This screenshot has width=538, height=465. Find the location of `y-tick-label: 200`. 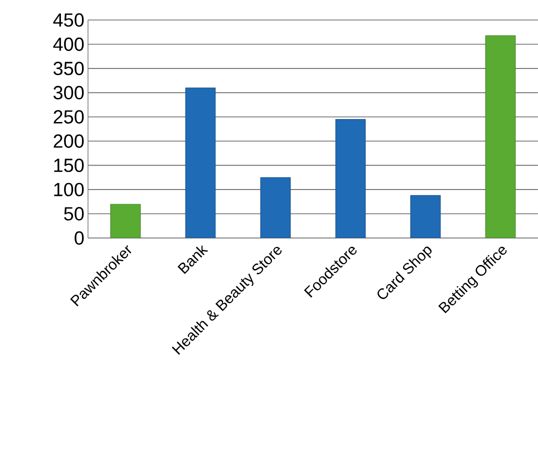

y-tick-label: 200 is located at coordinates (69, 141).